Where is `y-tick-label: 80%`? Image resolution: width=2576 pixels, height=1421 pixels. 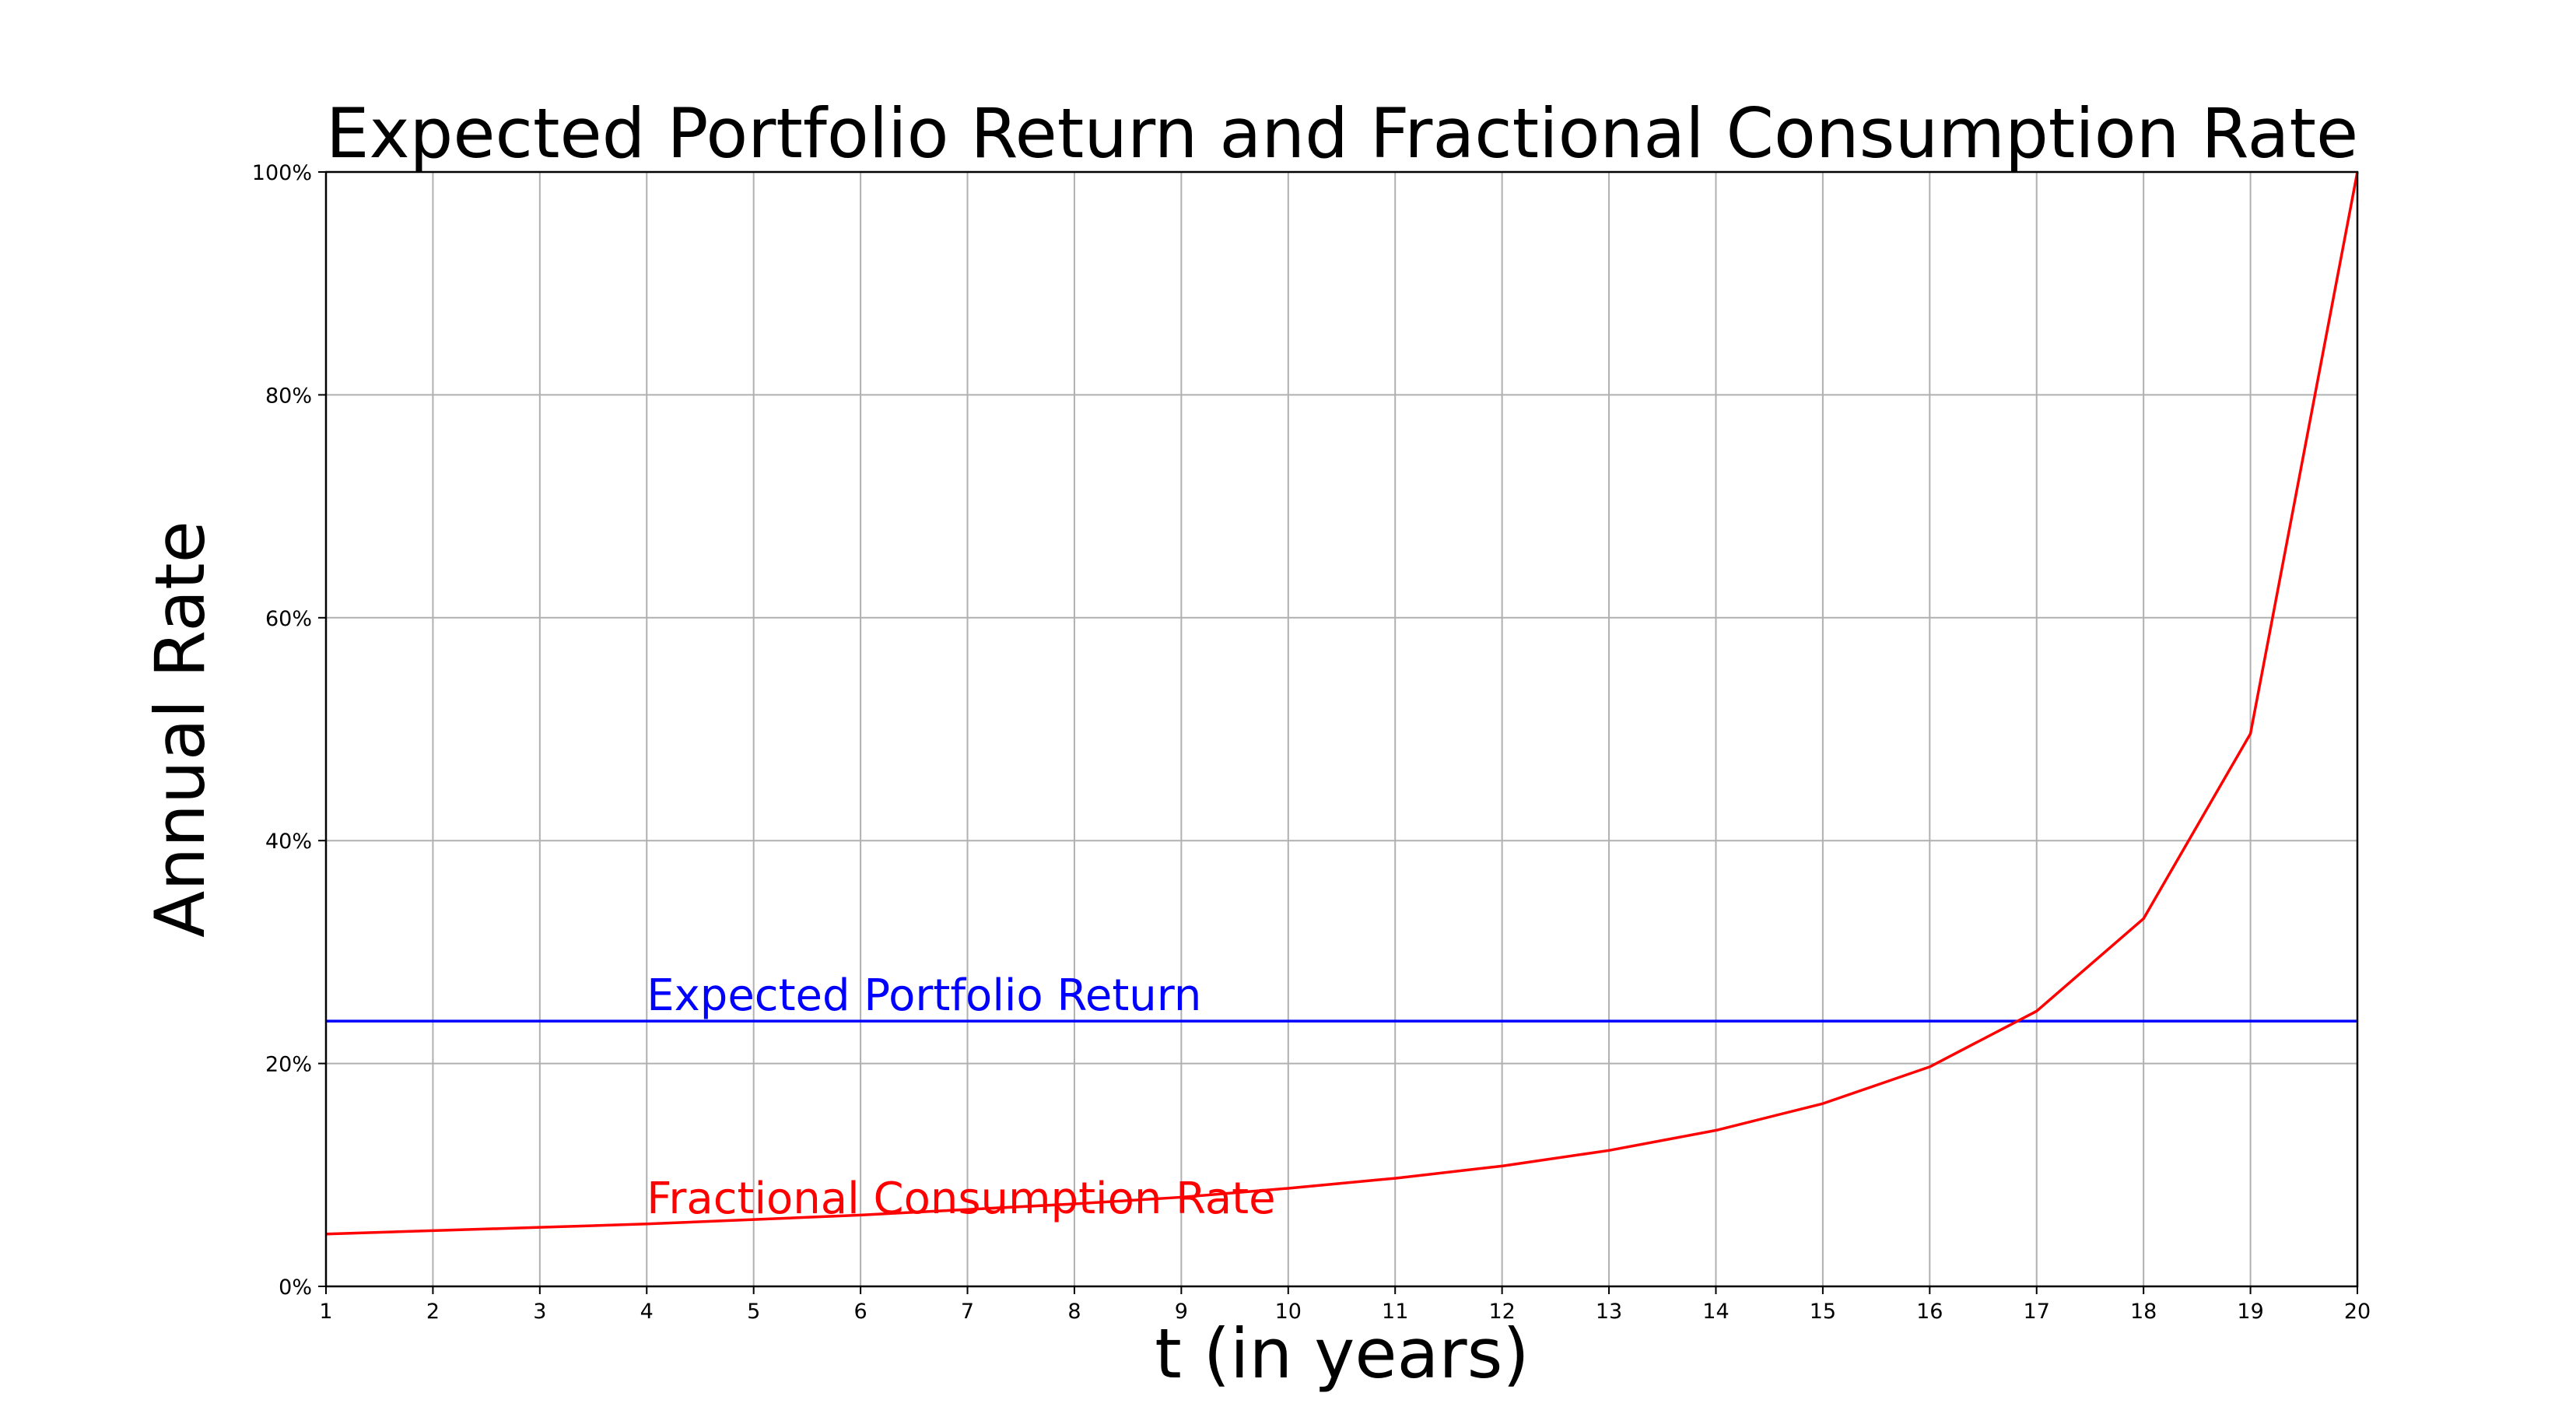 y-tick-label: 80% is located at coordinates (288, 396).